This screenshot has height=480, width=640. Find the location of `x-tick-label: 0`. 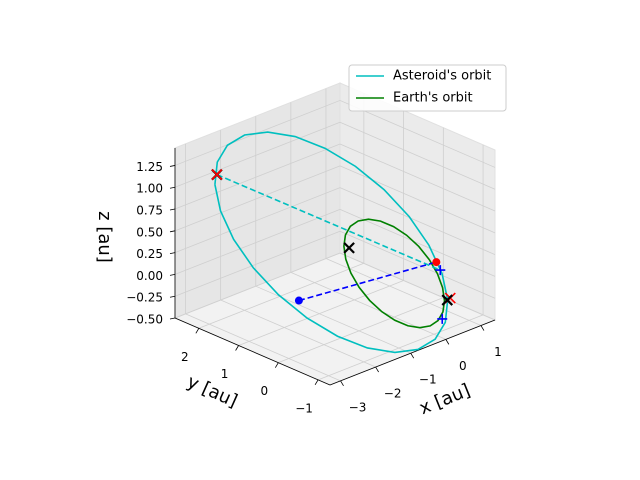

x-tick-label: 0 is located at coordinates (463, 366).